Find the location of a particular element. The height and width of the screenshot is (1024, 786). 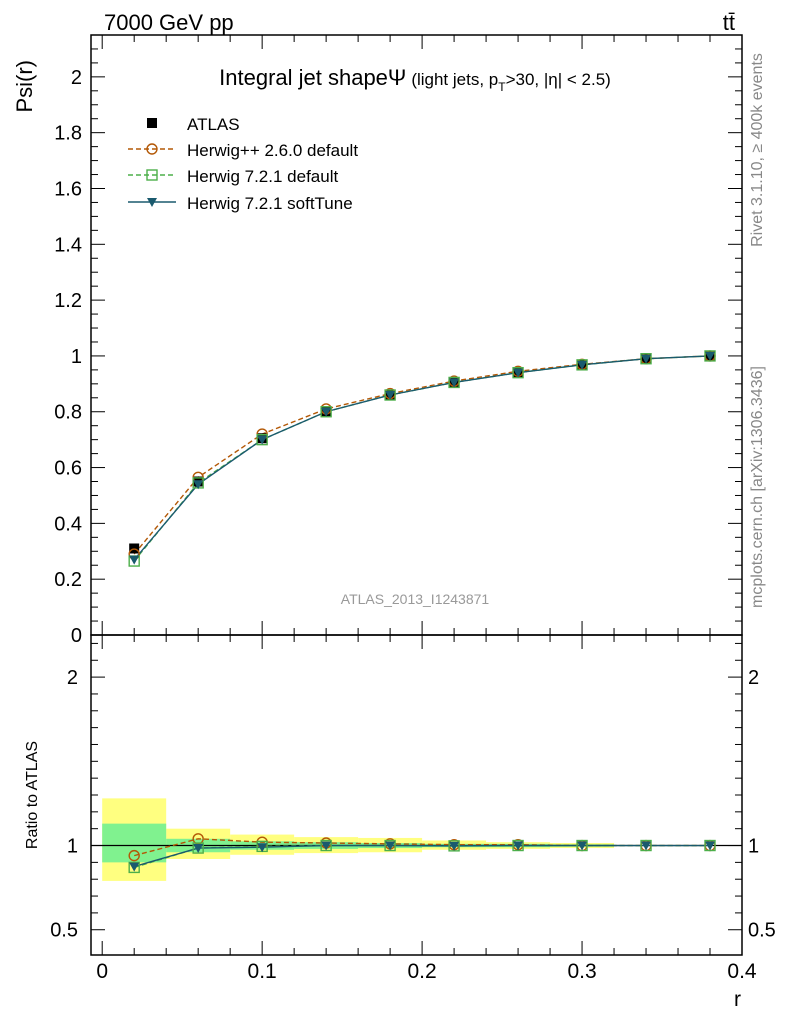

legend-marker-herwigpp is located at coordinates (152, 149).